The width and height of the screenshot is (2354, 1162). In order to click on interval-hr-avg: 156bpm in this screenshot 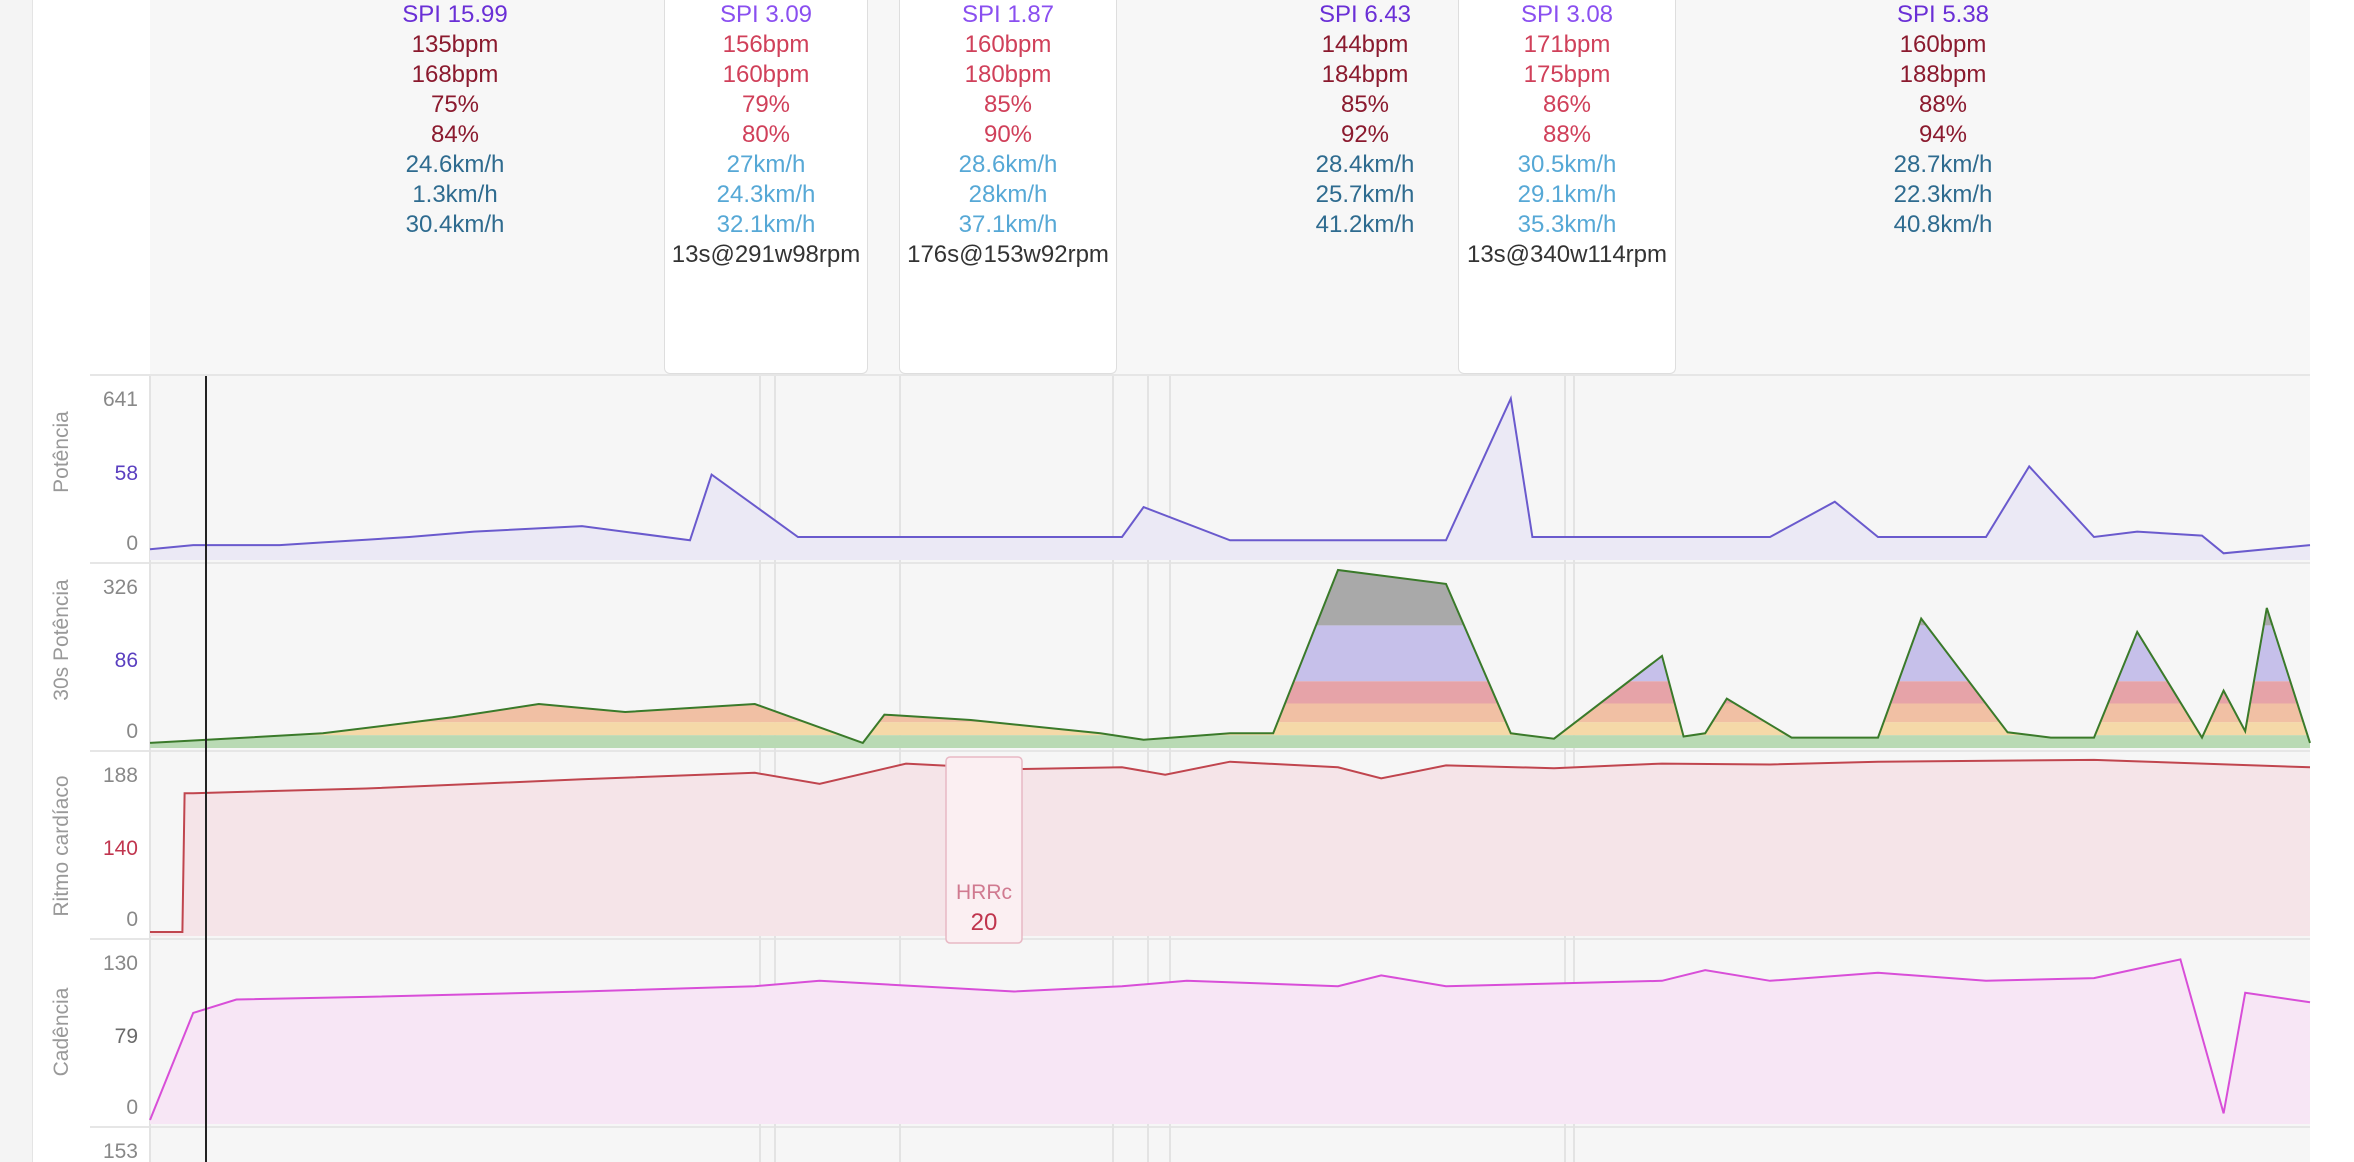, I will do `click(766, 44)`.